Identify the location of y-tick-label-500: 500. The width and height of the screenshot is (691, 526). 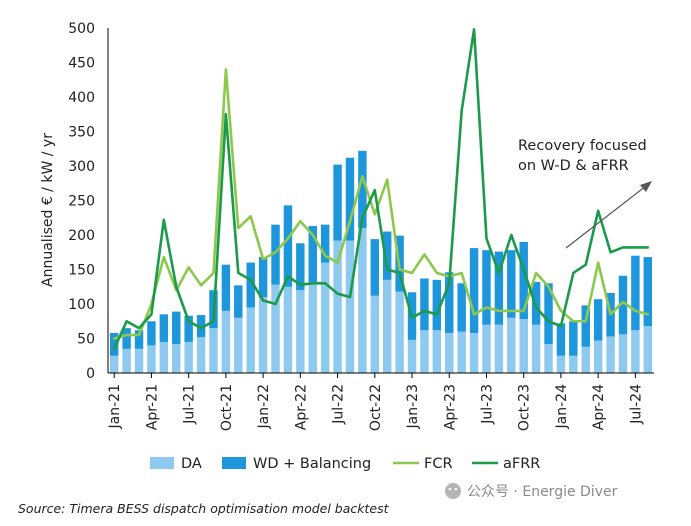
(81, 29).